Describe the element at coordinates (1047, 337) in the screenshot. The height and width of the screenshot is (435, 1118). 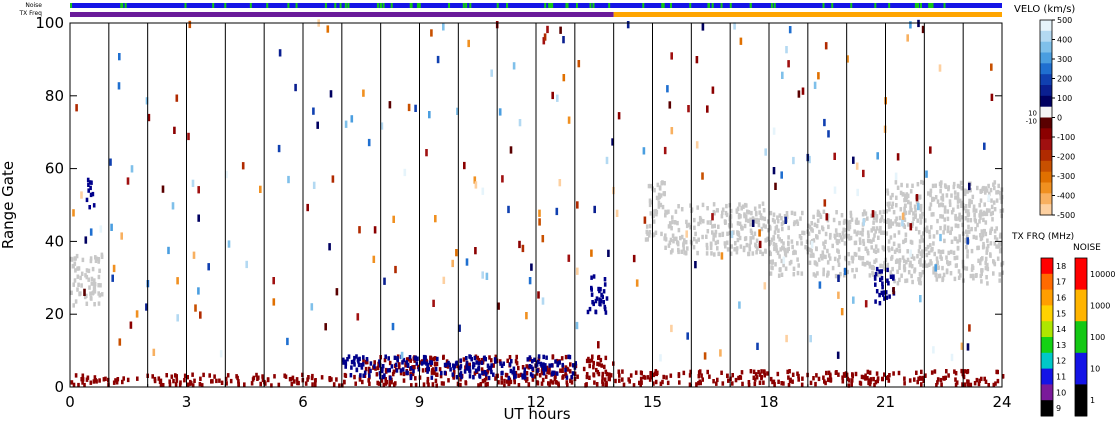
I see `txfreq-colorbar-frame` at that location.